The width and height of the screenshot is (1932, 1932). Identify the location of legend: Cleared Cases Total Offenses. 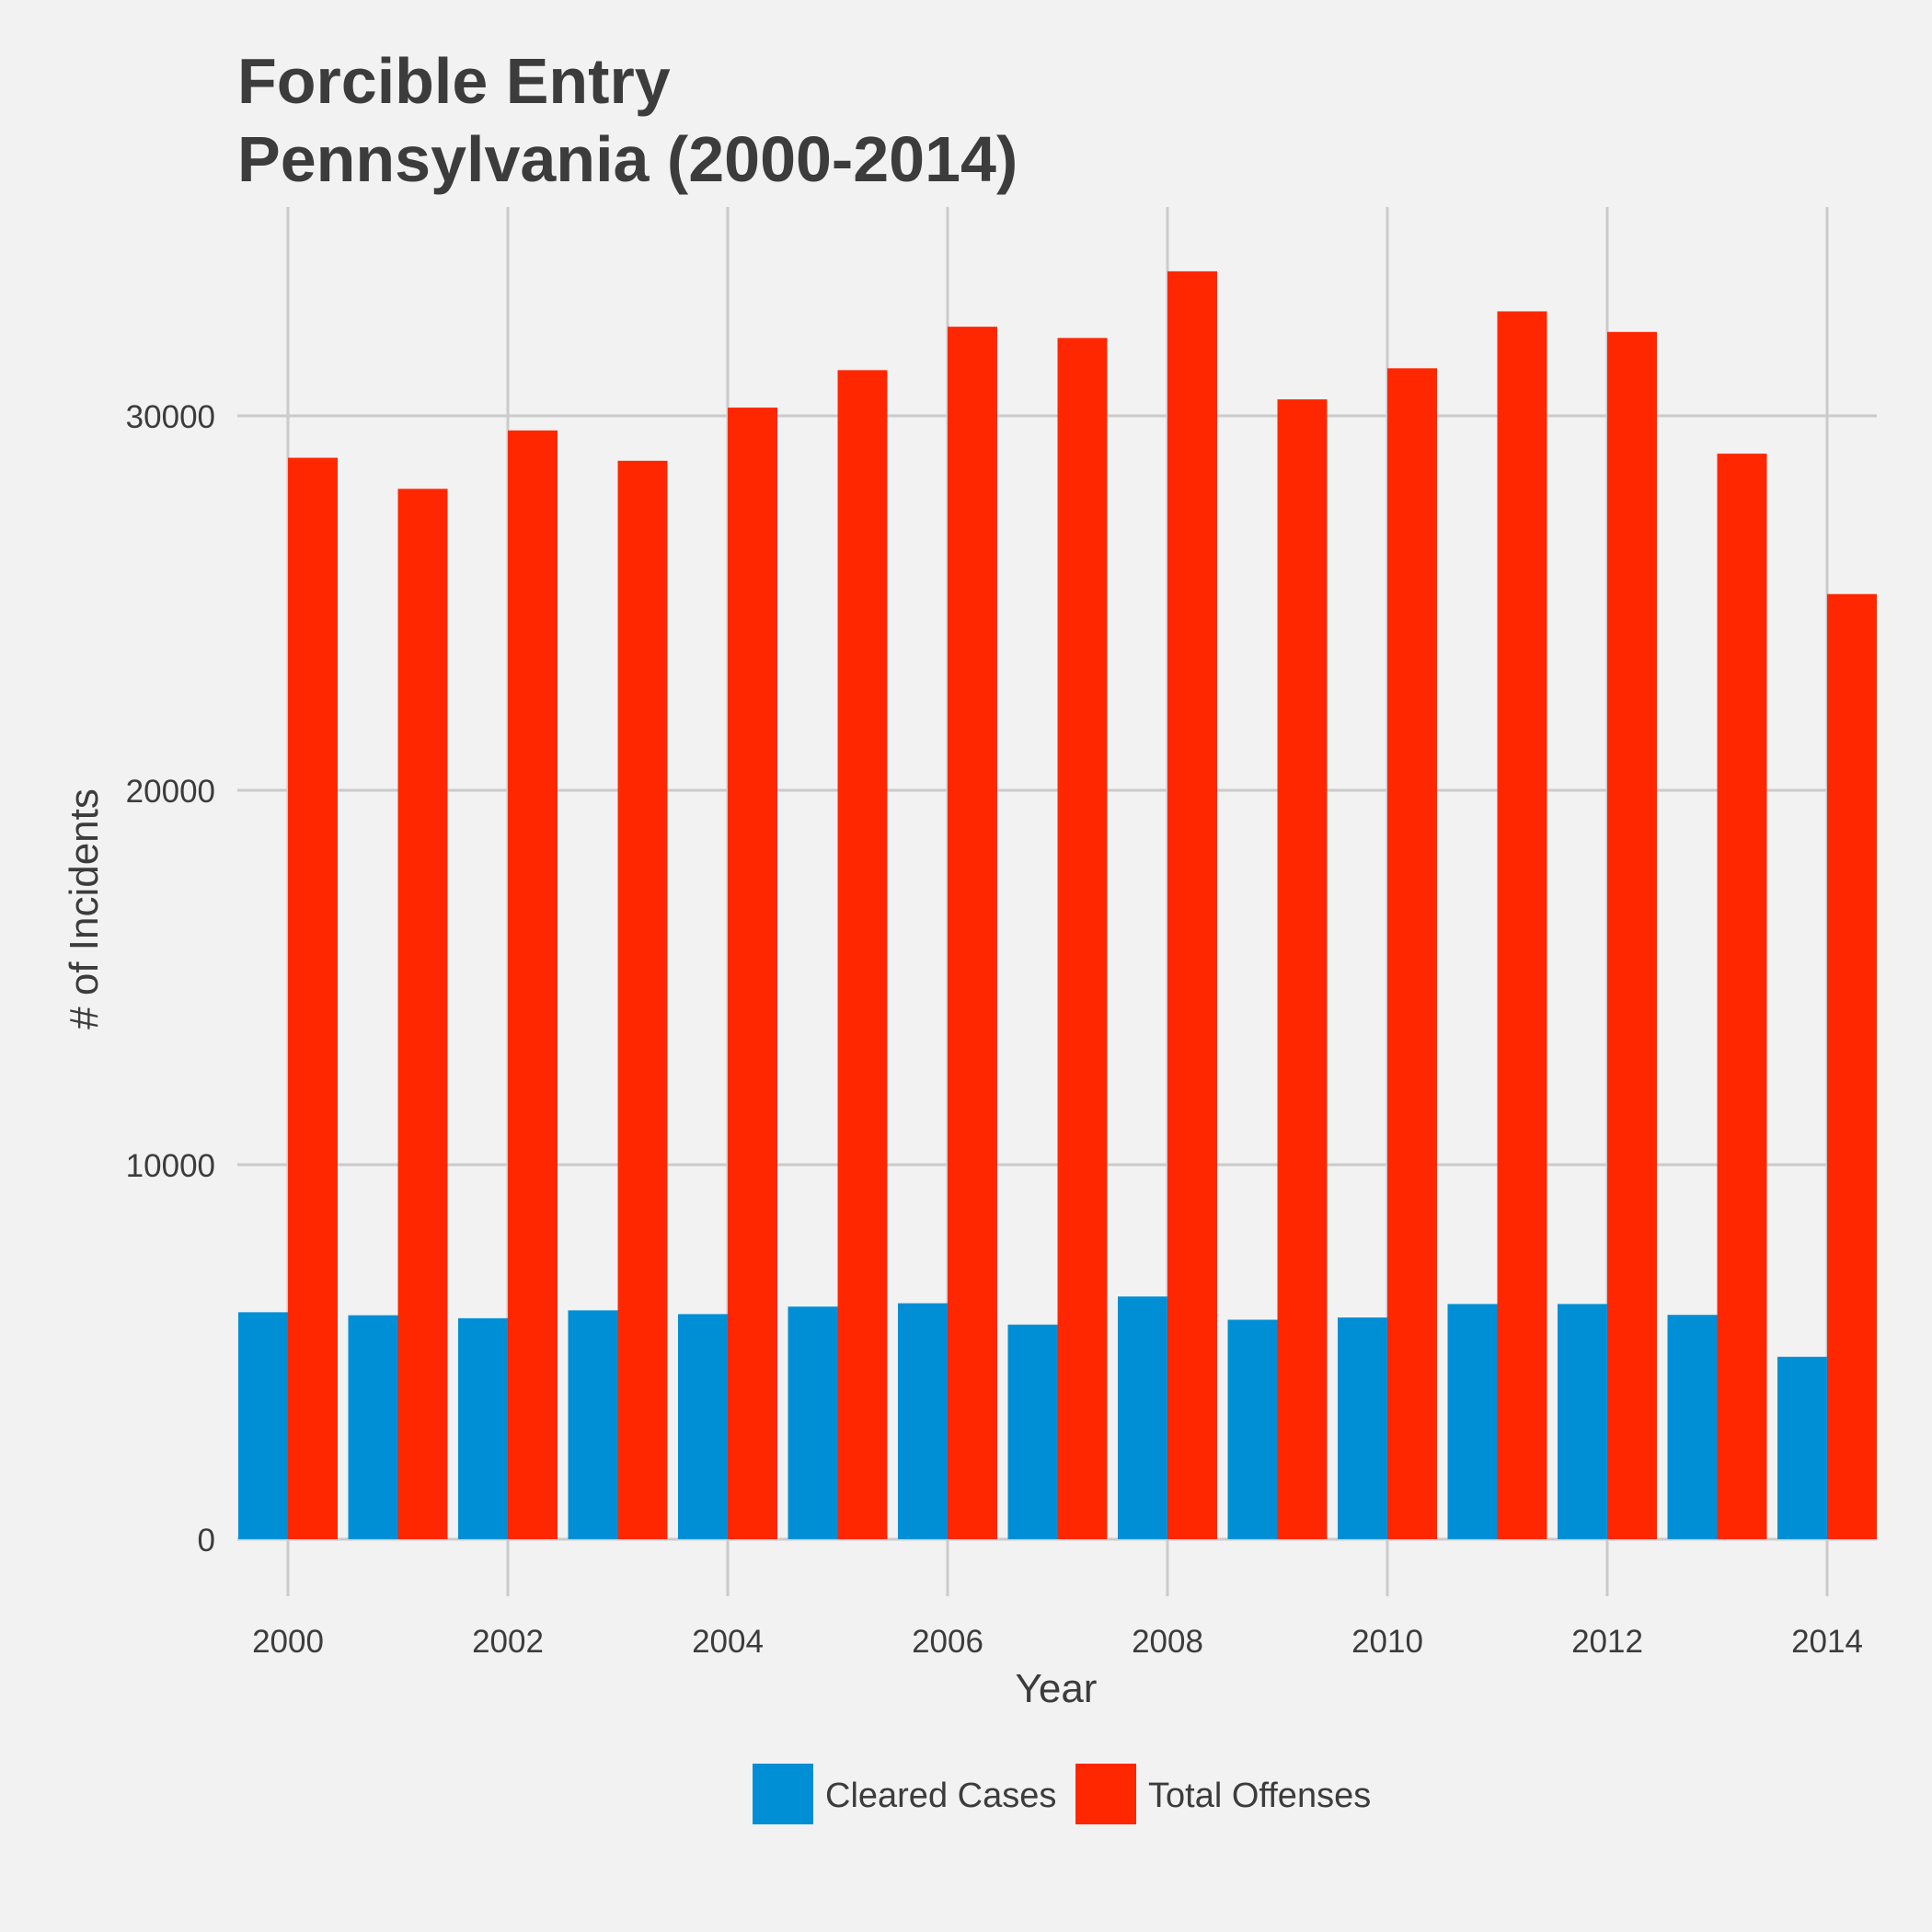
(1062, 1794).